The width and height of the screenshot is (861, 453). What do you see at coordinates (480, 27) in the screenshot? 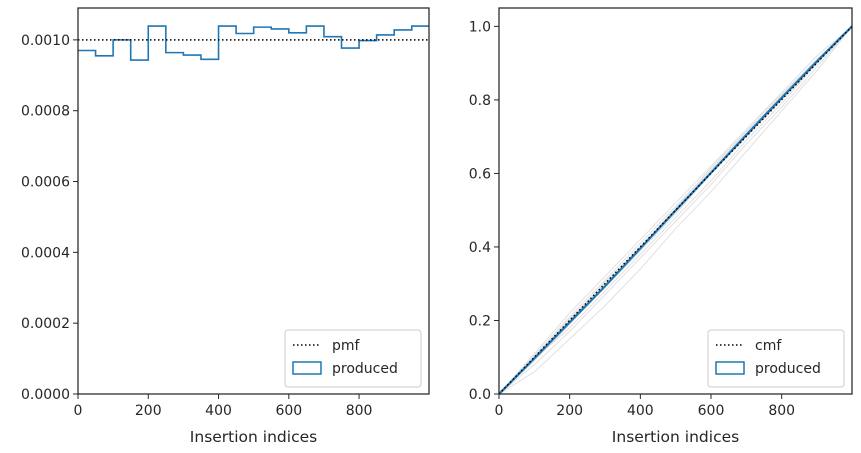
I see `y-tick-label: 1.0` at bounding box center [480, 27].